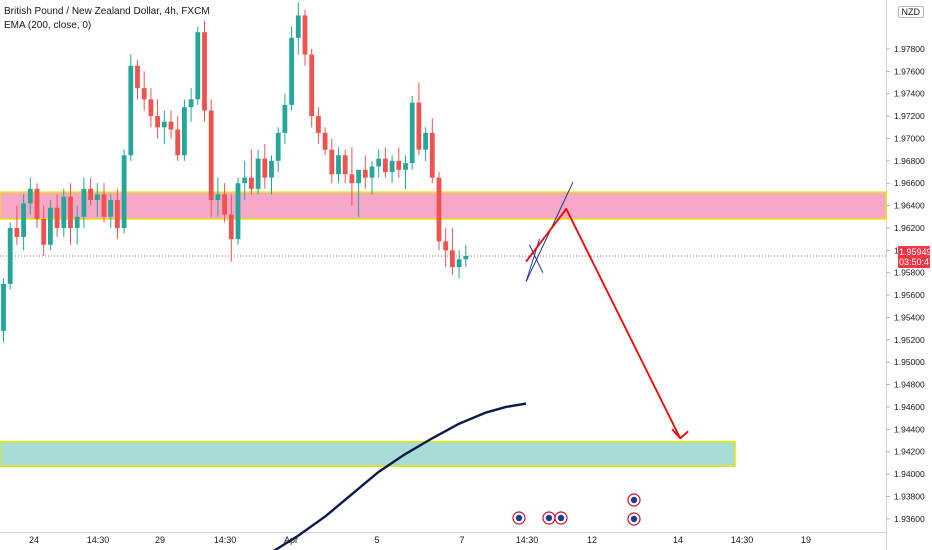  I want to click on x-tick-label: 24, so click(34, 540).